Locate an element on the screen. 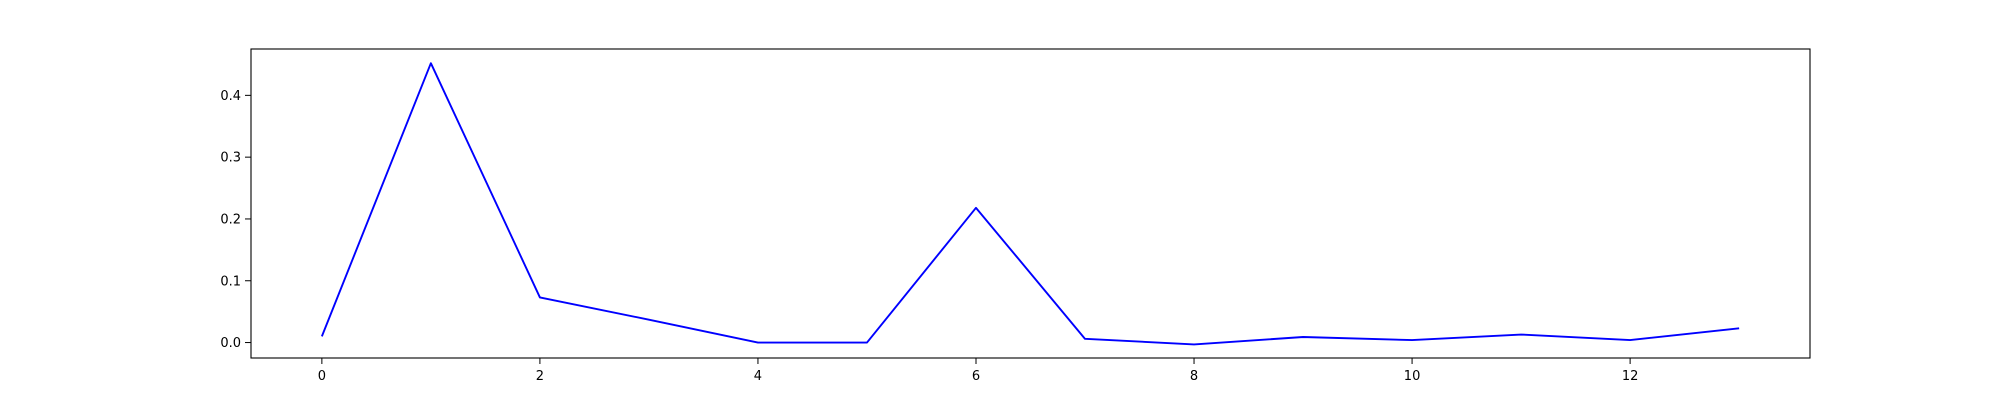  y-axis: 0.0 0.1 0.2 0.3 0.4 is located at coordinates (235, 220).